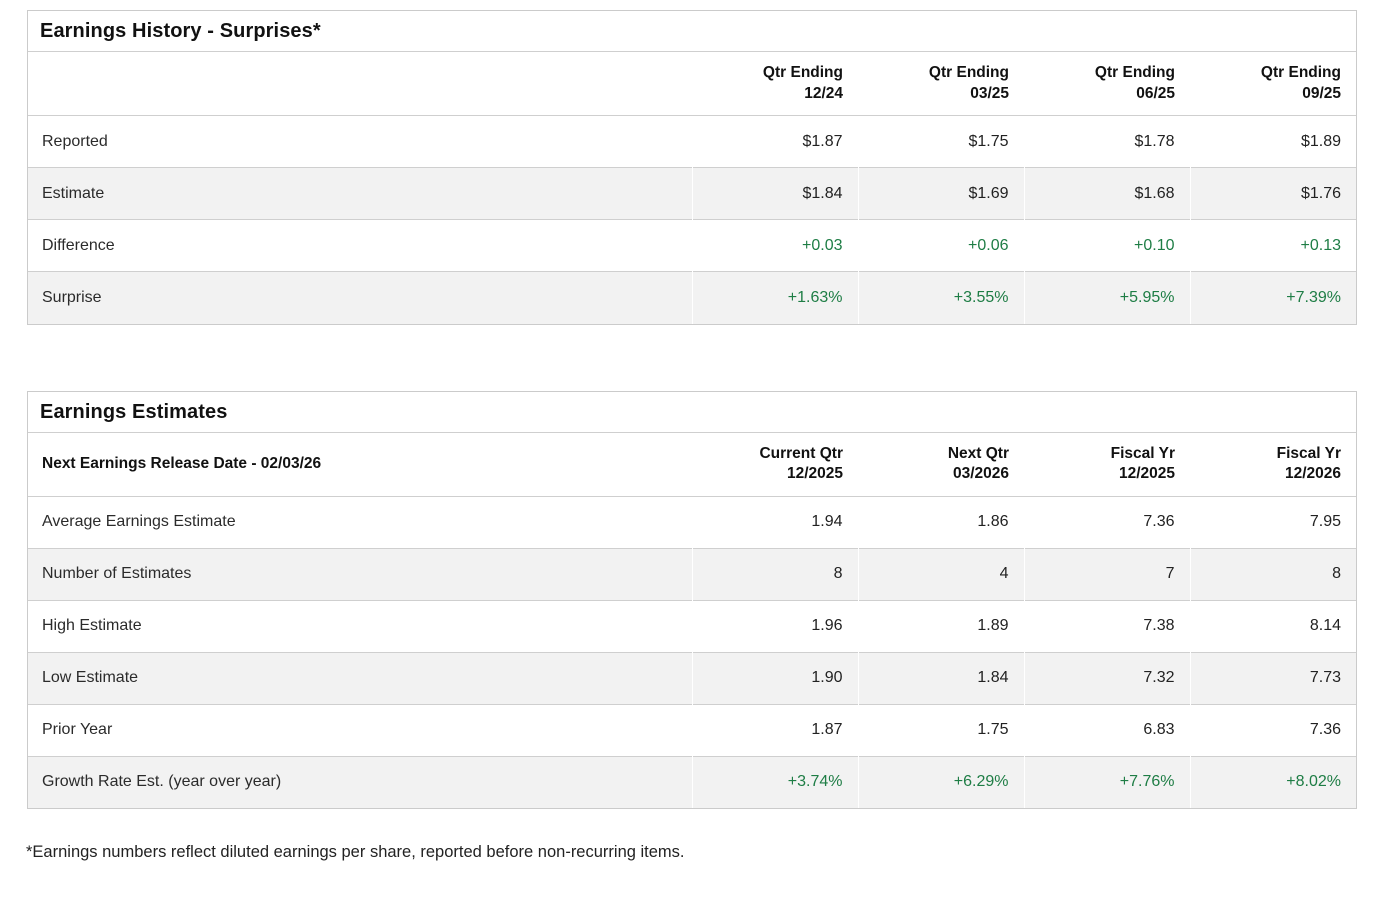 The image size is (1376, 904). What do you see at coordinates (1107, 83) in the screenshot?
I see `column-header-qtr-0625: Qtr Ending 06/25` at bounding box center [1107, 83].